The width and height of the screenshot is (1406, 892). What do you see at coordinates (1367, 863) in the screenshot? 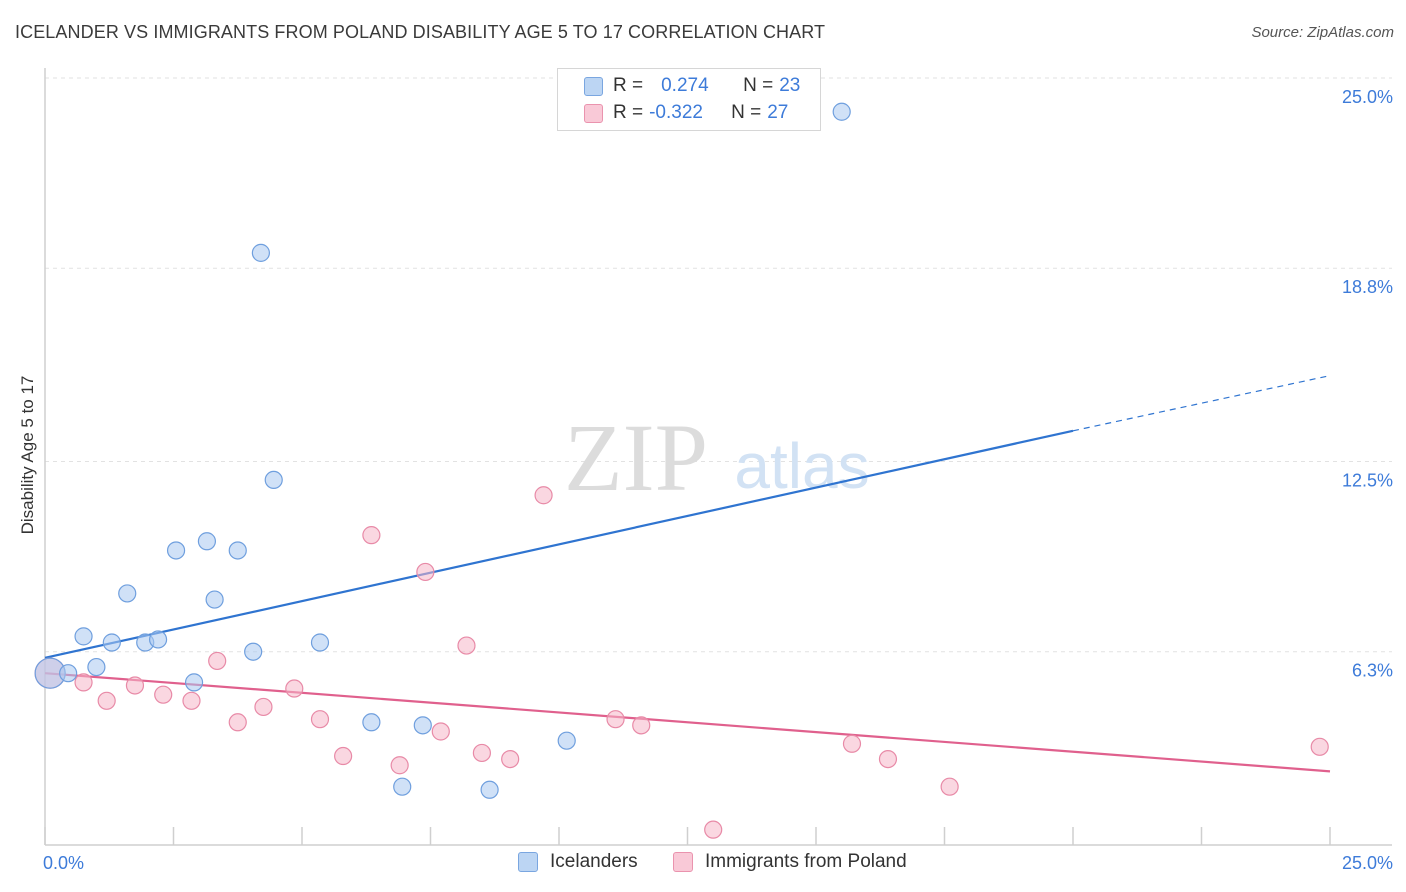
I see `x-tick-label: 25.0%` at bounding box center [1367, 863].